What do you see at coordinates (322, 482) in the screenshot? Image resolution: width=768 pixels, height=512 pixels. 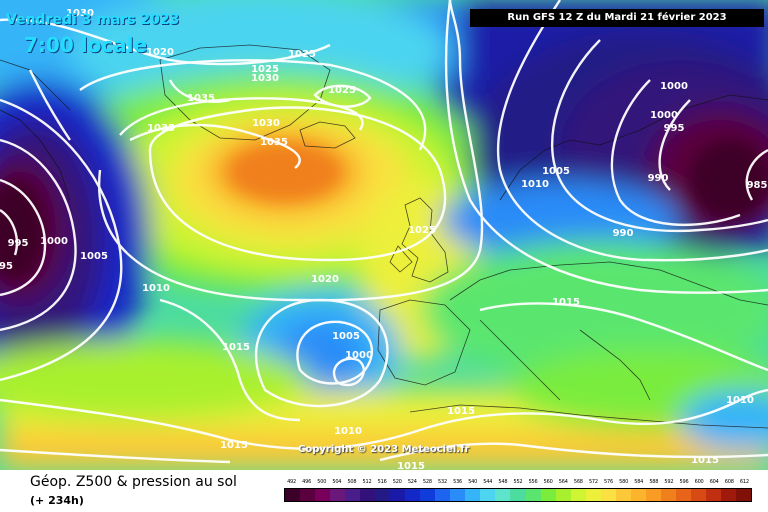 I see `color-scale-value: 500` at bounding box center [322, 482].